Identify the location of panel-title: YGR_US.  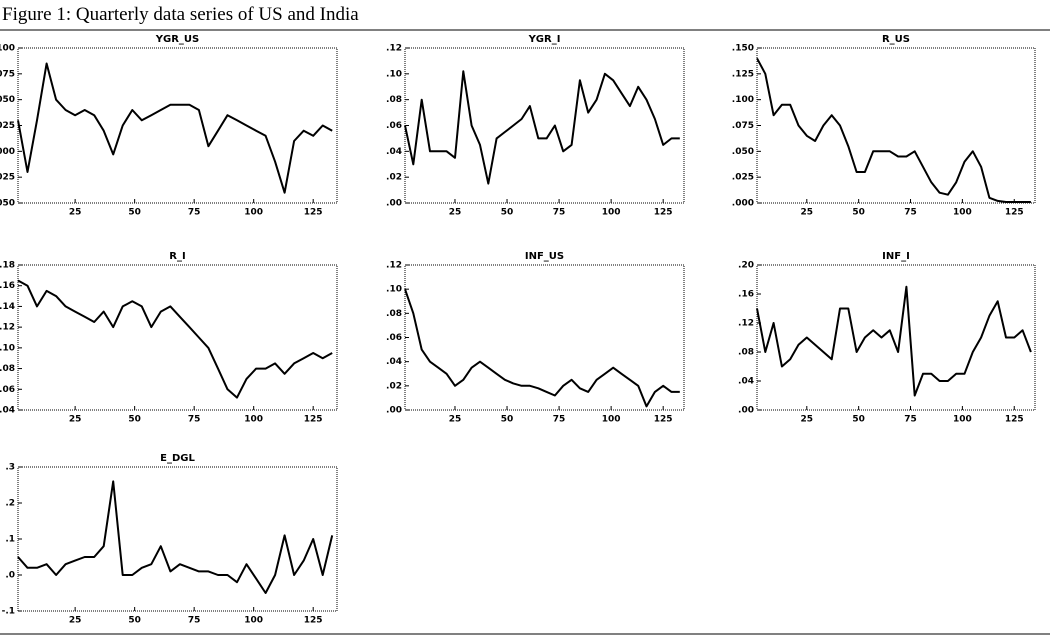
(177, 39).